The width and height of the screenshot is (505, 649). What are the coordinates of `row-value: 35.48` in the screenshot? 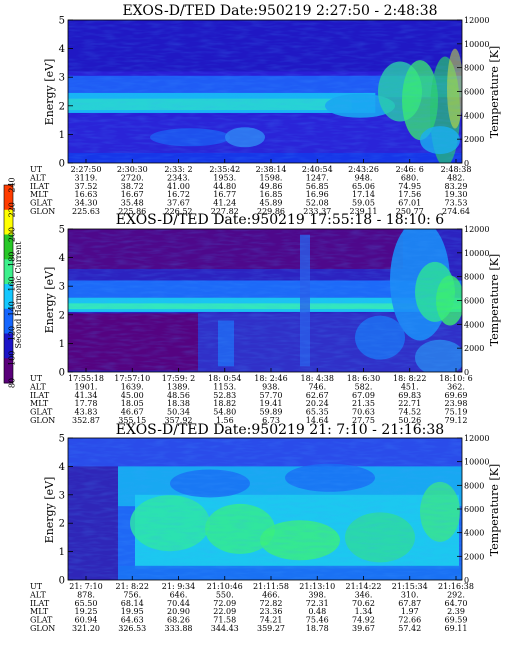 It's located at (132, 203).